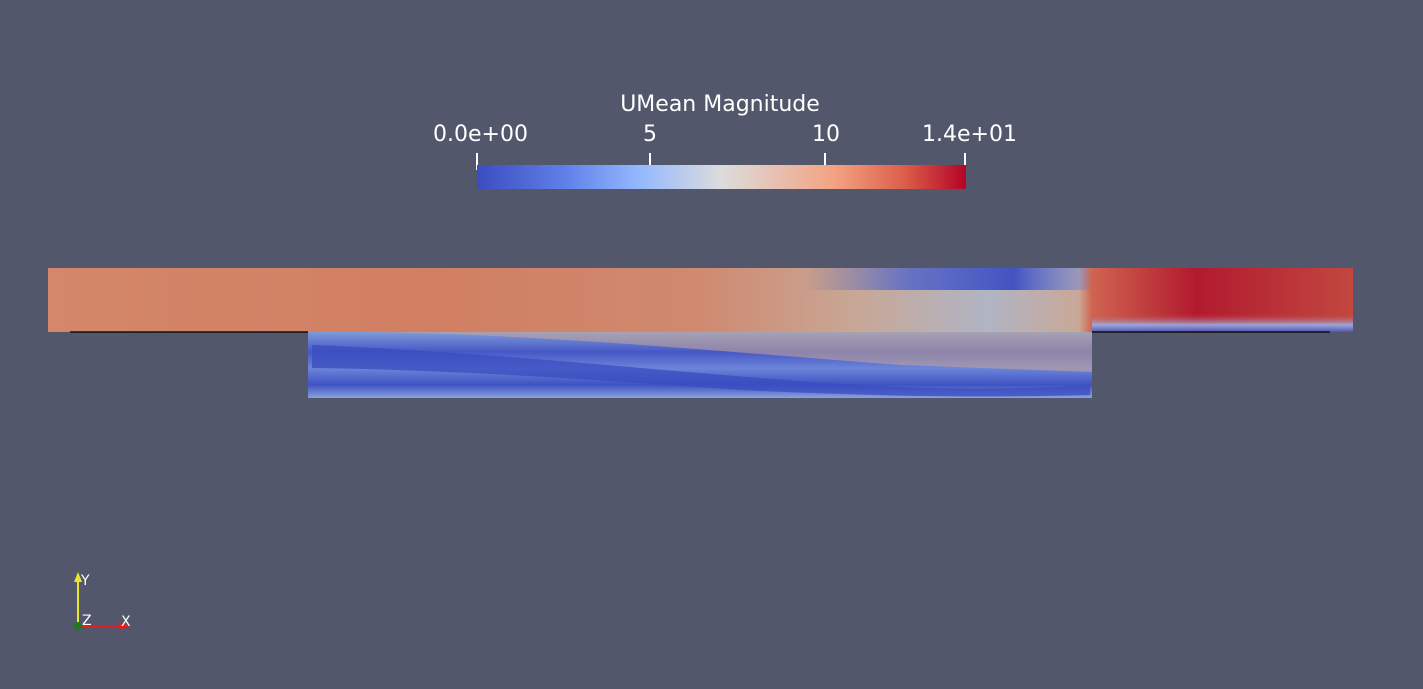 Image resolution: width=1423 pixels, height=689 pixels. I want to click on cavity-vortex-band, so click(701, 371).